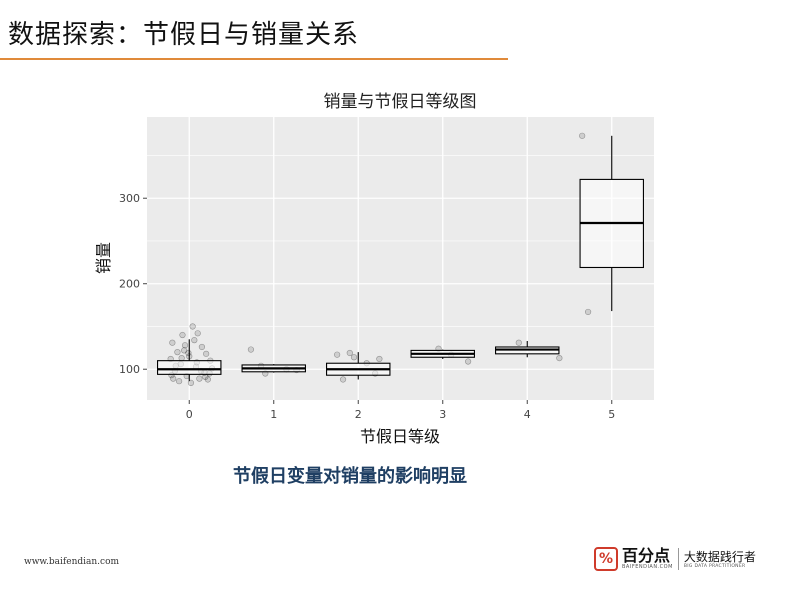 The width and height of the screenshot is (790, 597). I want to click on x-tick-label: 2, so click(358, 414).